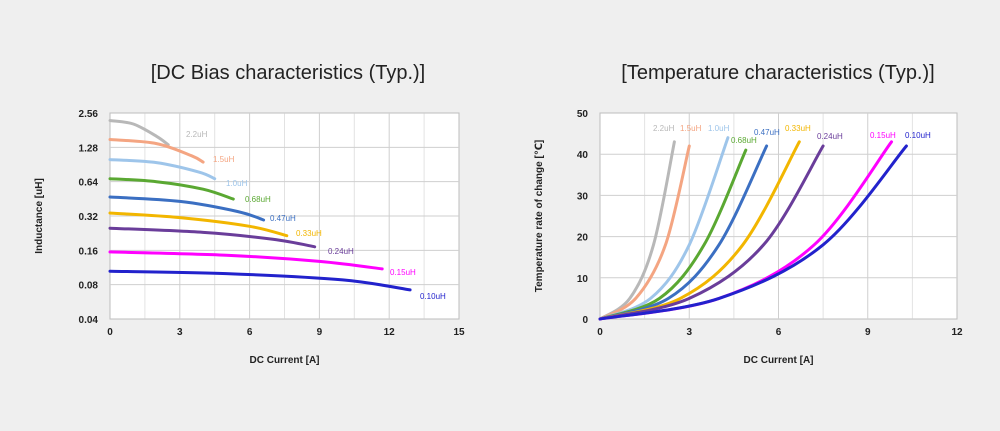 The width and height of the screenshot is (1000, 431). Describe the element at coordinates (198, 224) in the screenshot. I see `series-line-0-33uH` at that location.